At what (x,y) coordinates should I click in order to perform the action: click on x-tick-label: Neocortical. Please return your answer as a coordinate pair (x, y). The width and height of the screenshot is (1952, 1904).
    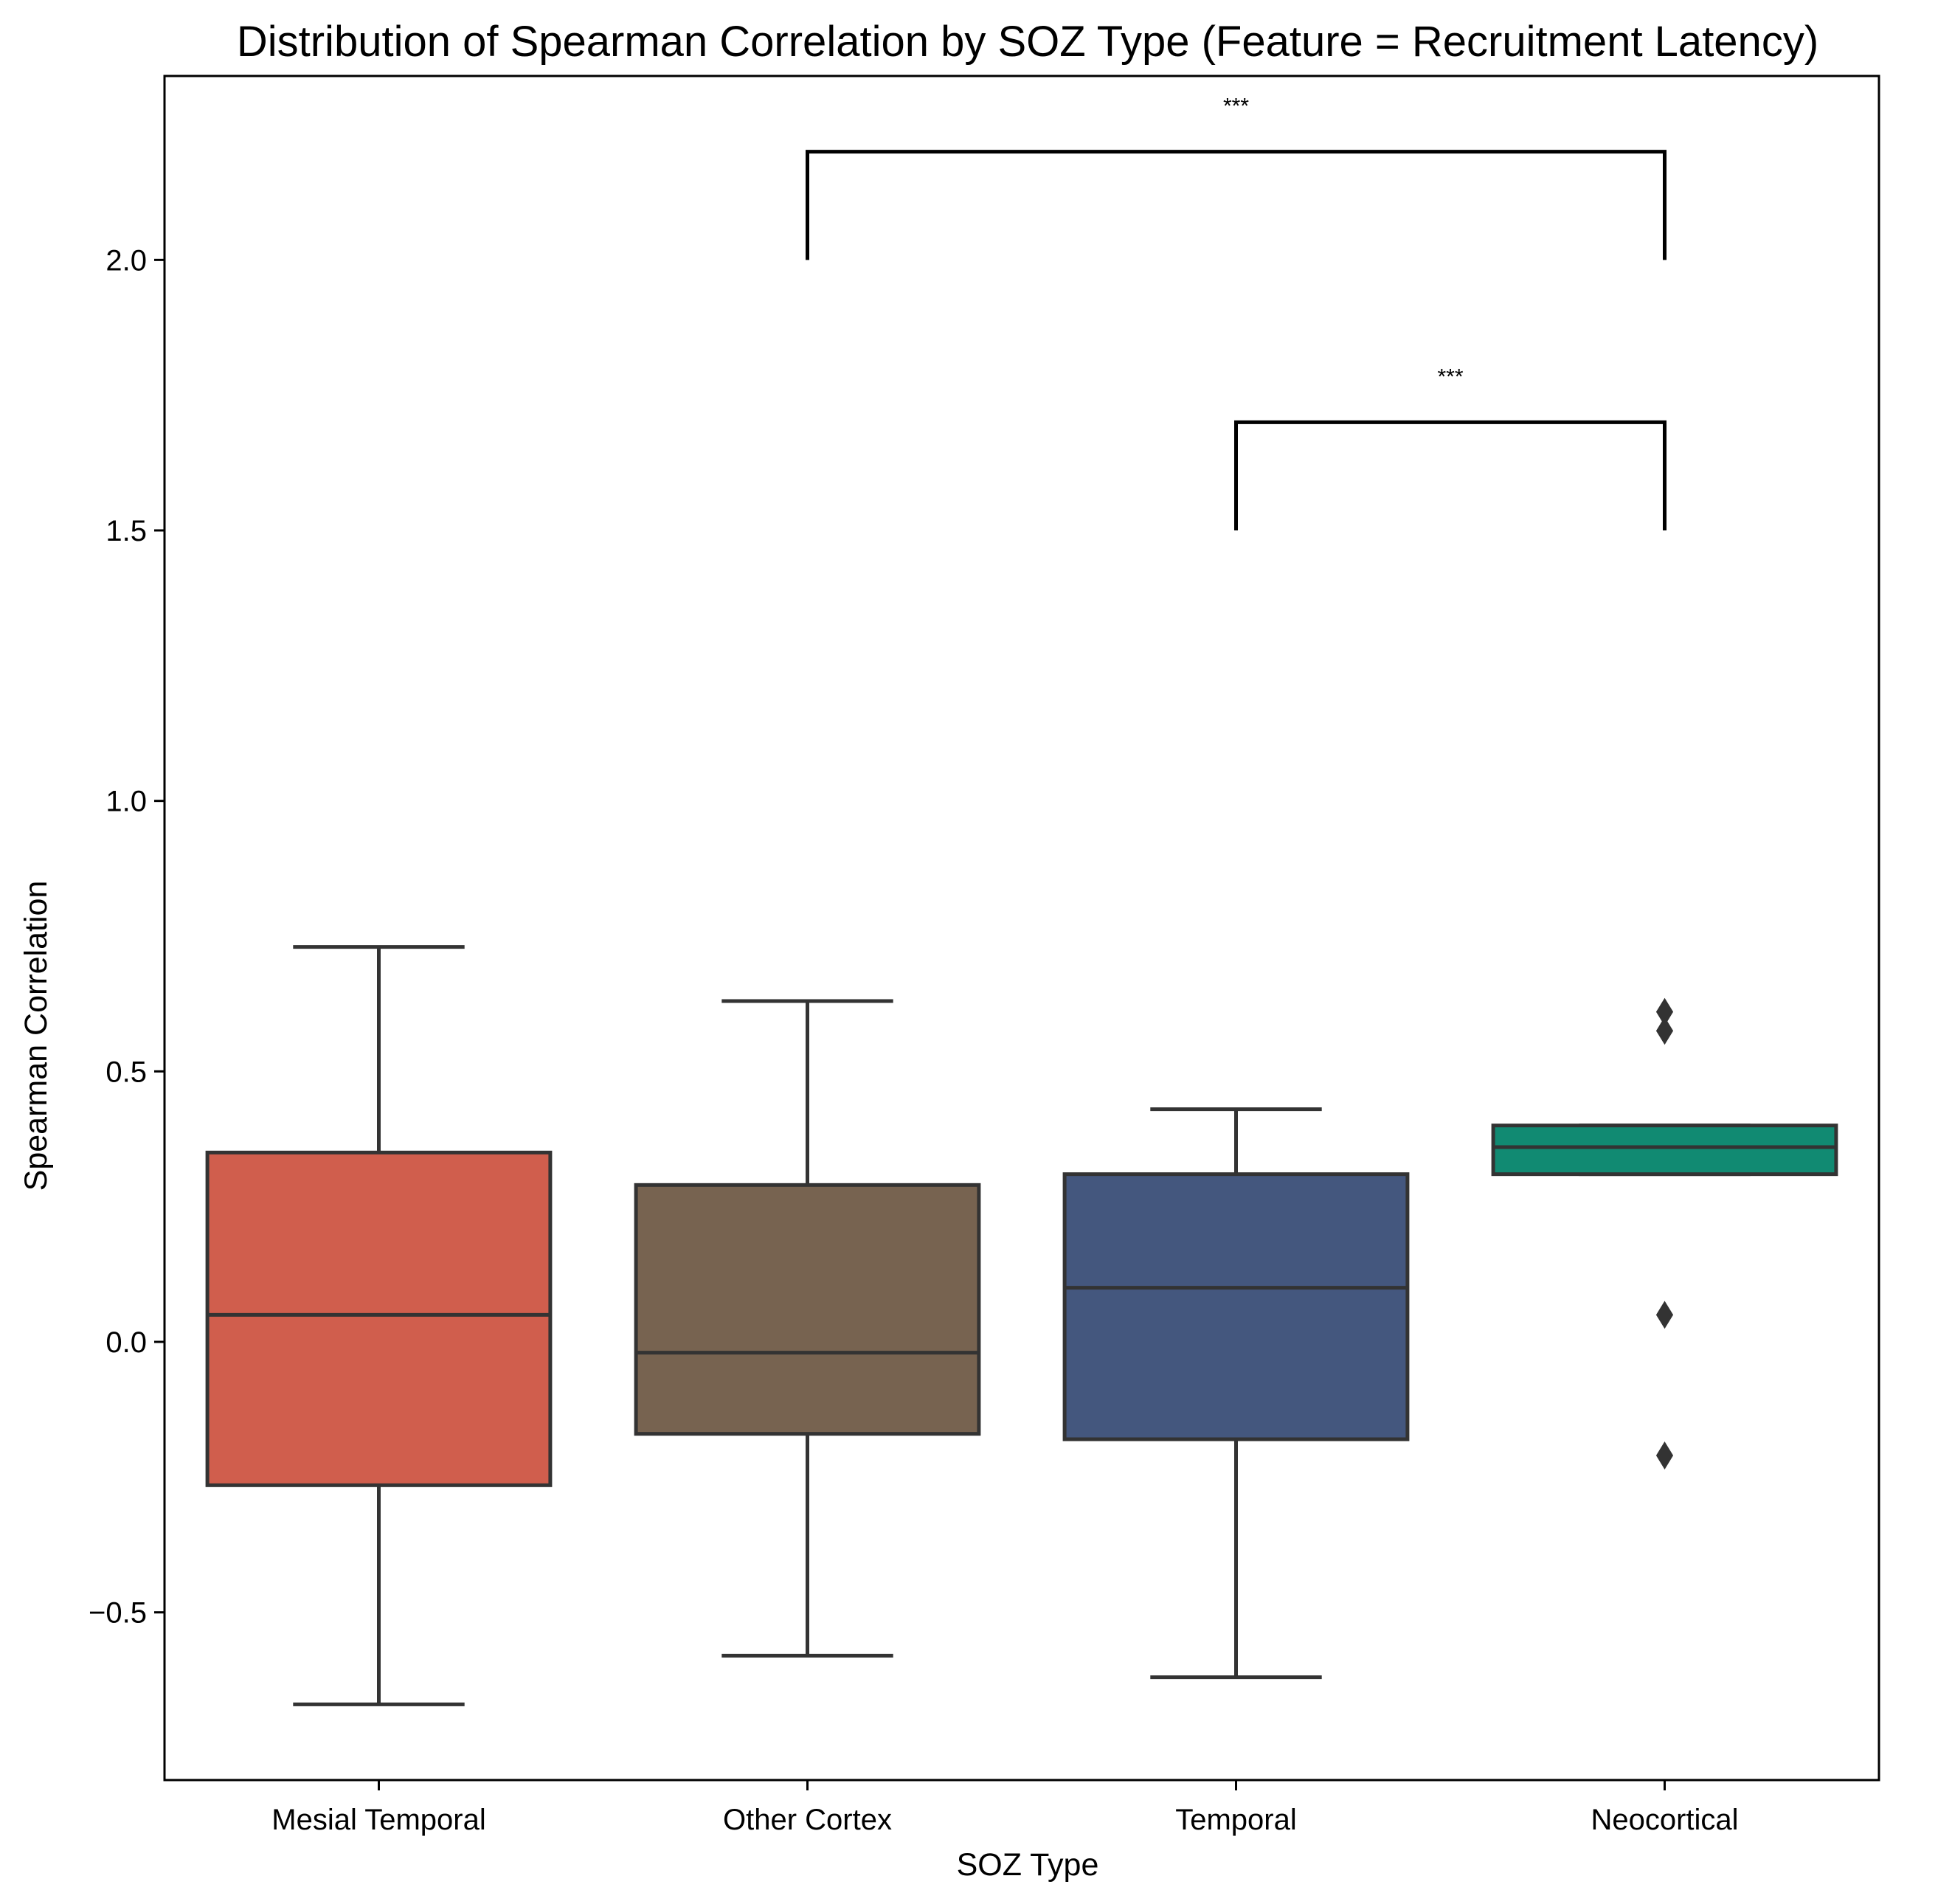
    Looking at the image, I should click on (1664, 1820).